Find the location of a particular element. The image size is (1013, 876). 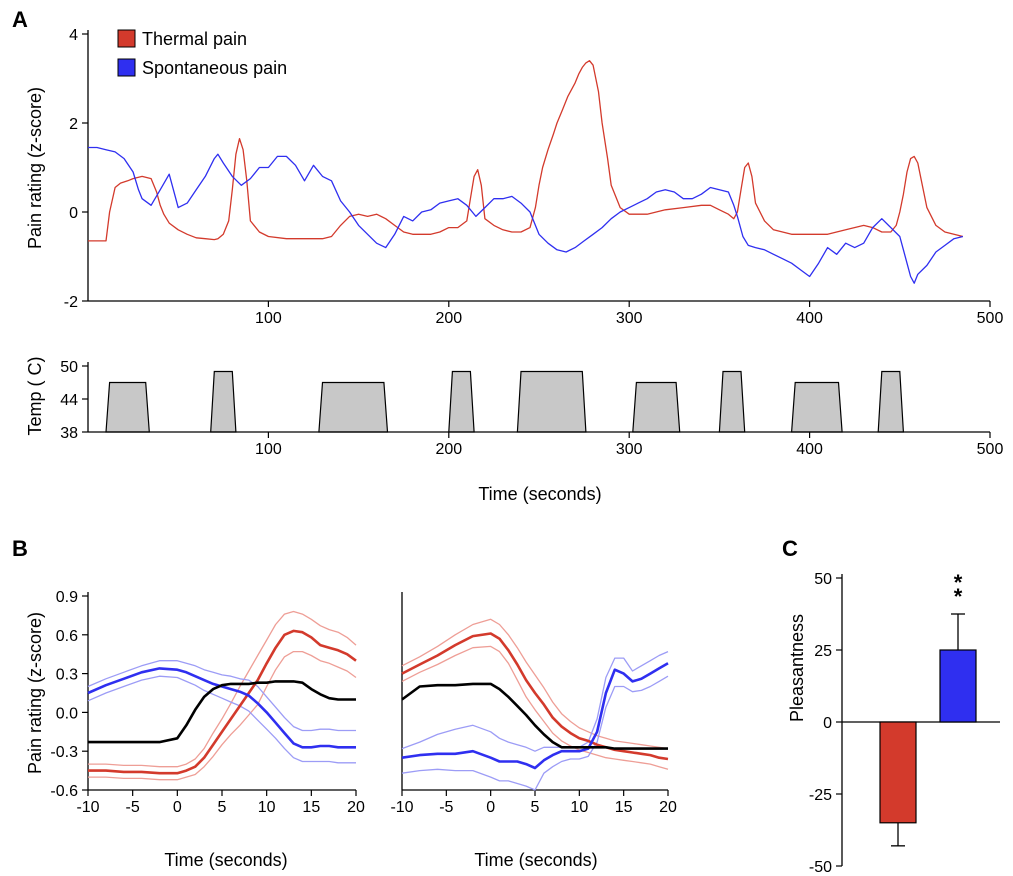

panel-b-left-plot: -0.6 -0.3 0.0 0.3 0.6 0.9 -10 -5 0 5 10 15 20 is located at coordinates (207, 702).